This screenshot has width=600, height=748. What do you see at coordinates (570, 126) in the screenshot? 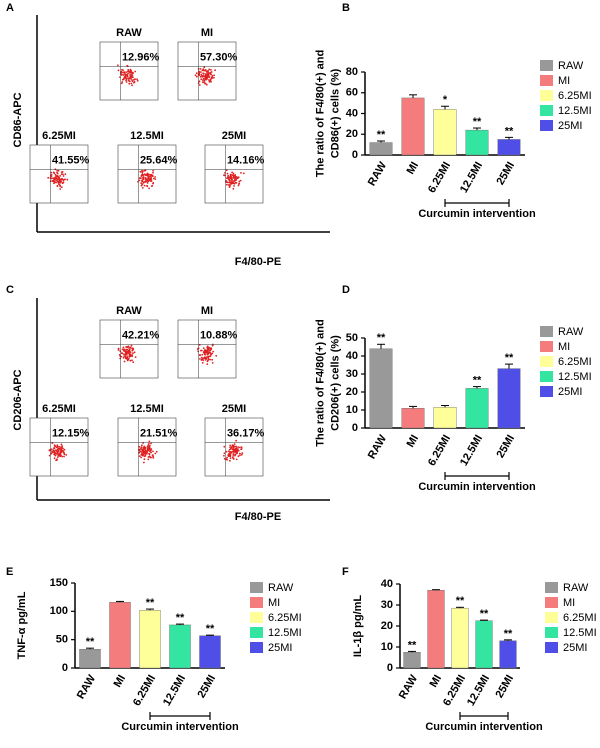
I see `legend-label: 25MI` at bounding box center [570, 126].